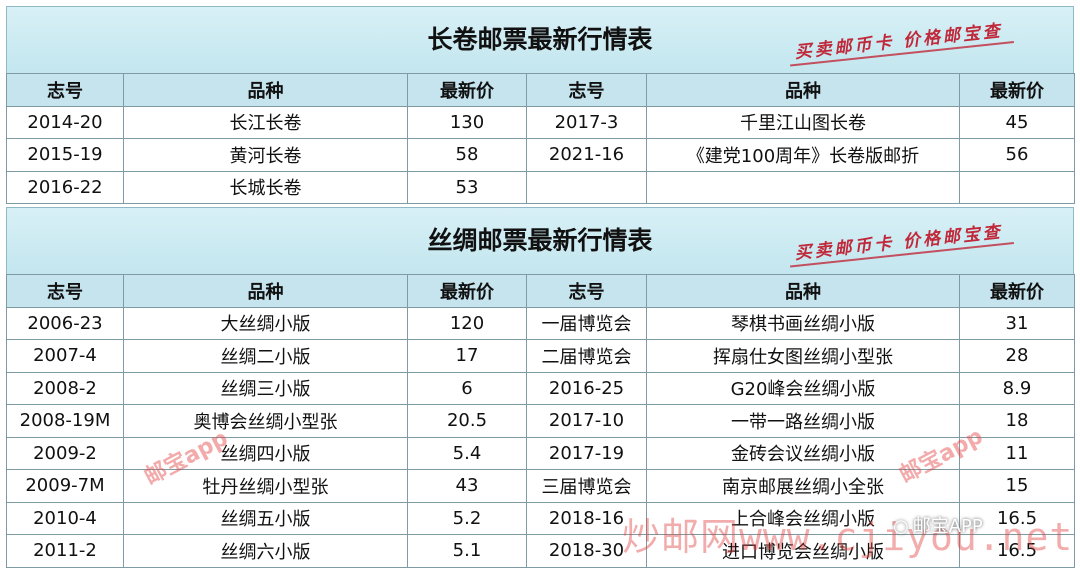  I want to click on table-title: 长卷邮票最新行情表, so click(540, 39).